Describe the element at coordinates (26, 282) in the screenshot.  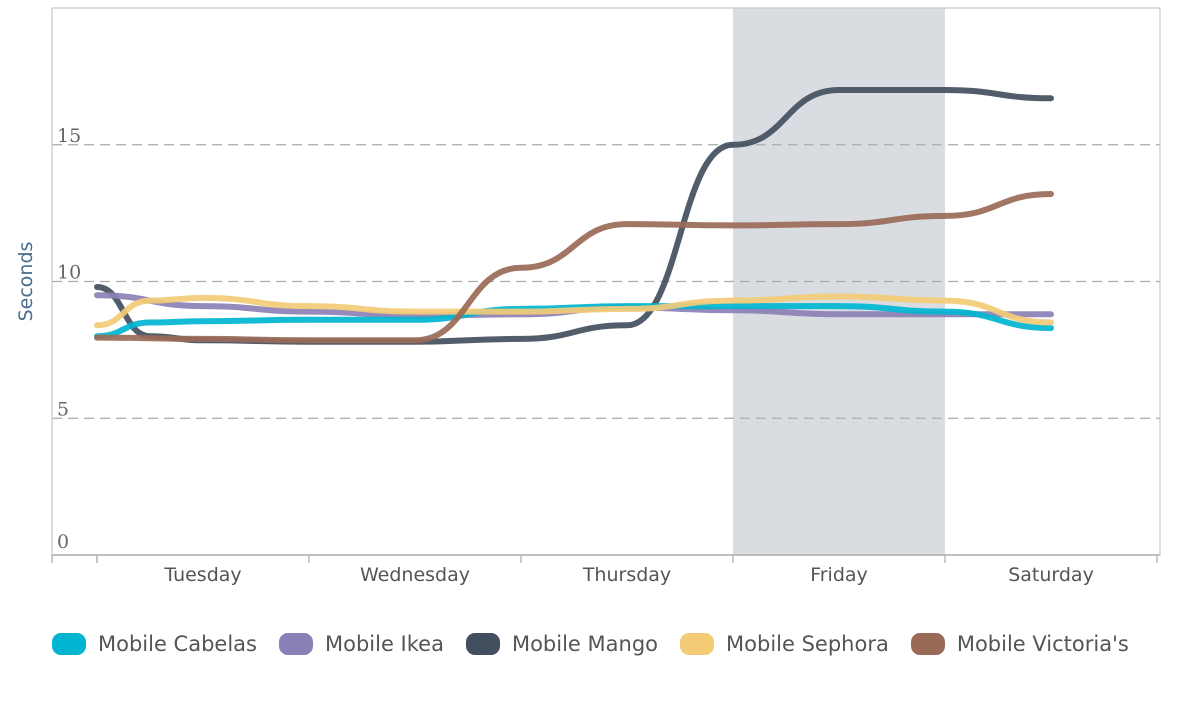
I see `y-axis-label: Seconds` at that location.